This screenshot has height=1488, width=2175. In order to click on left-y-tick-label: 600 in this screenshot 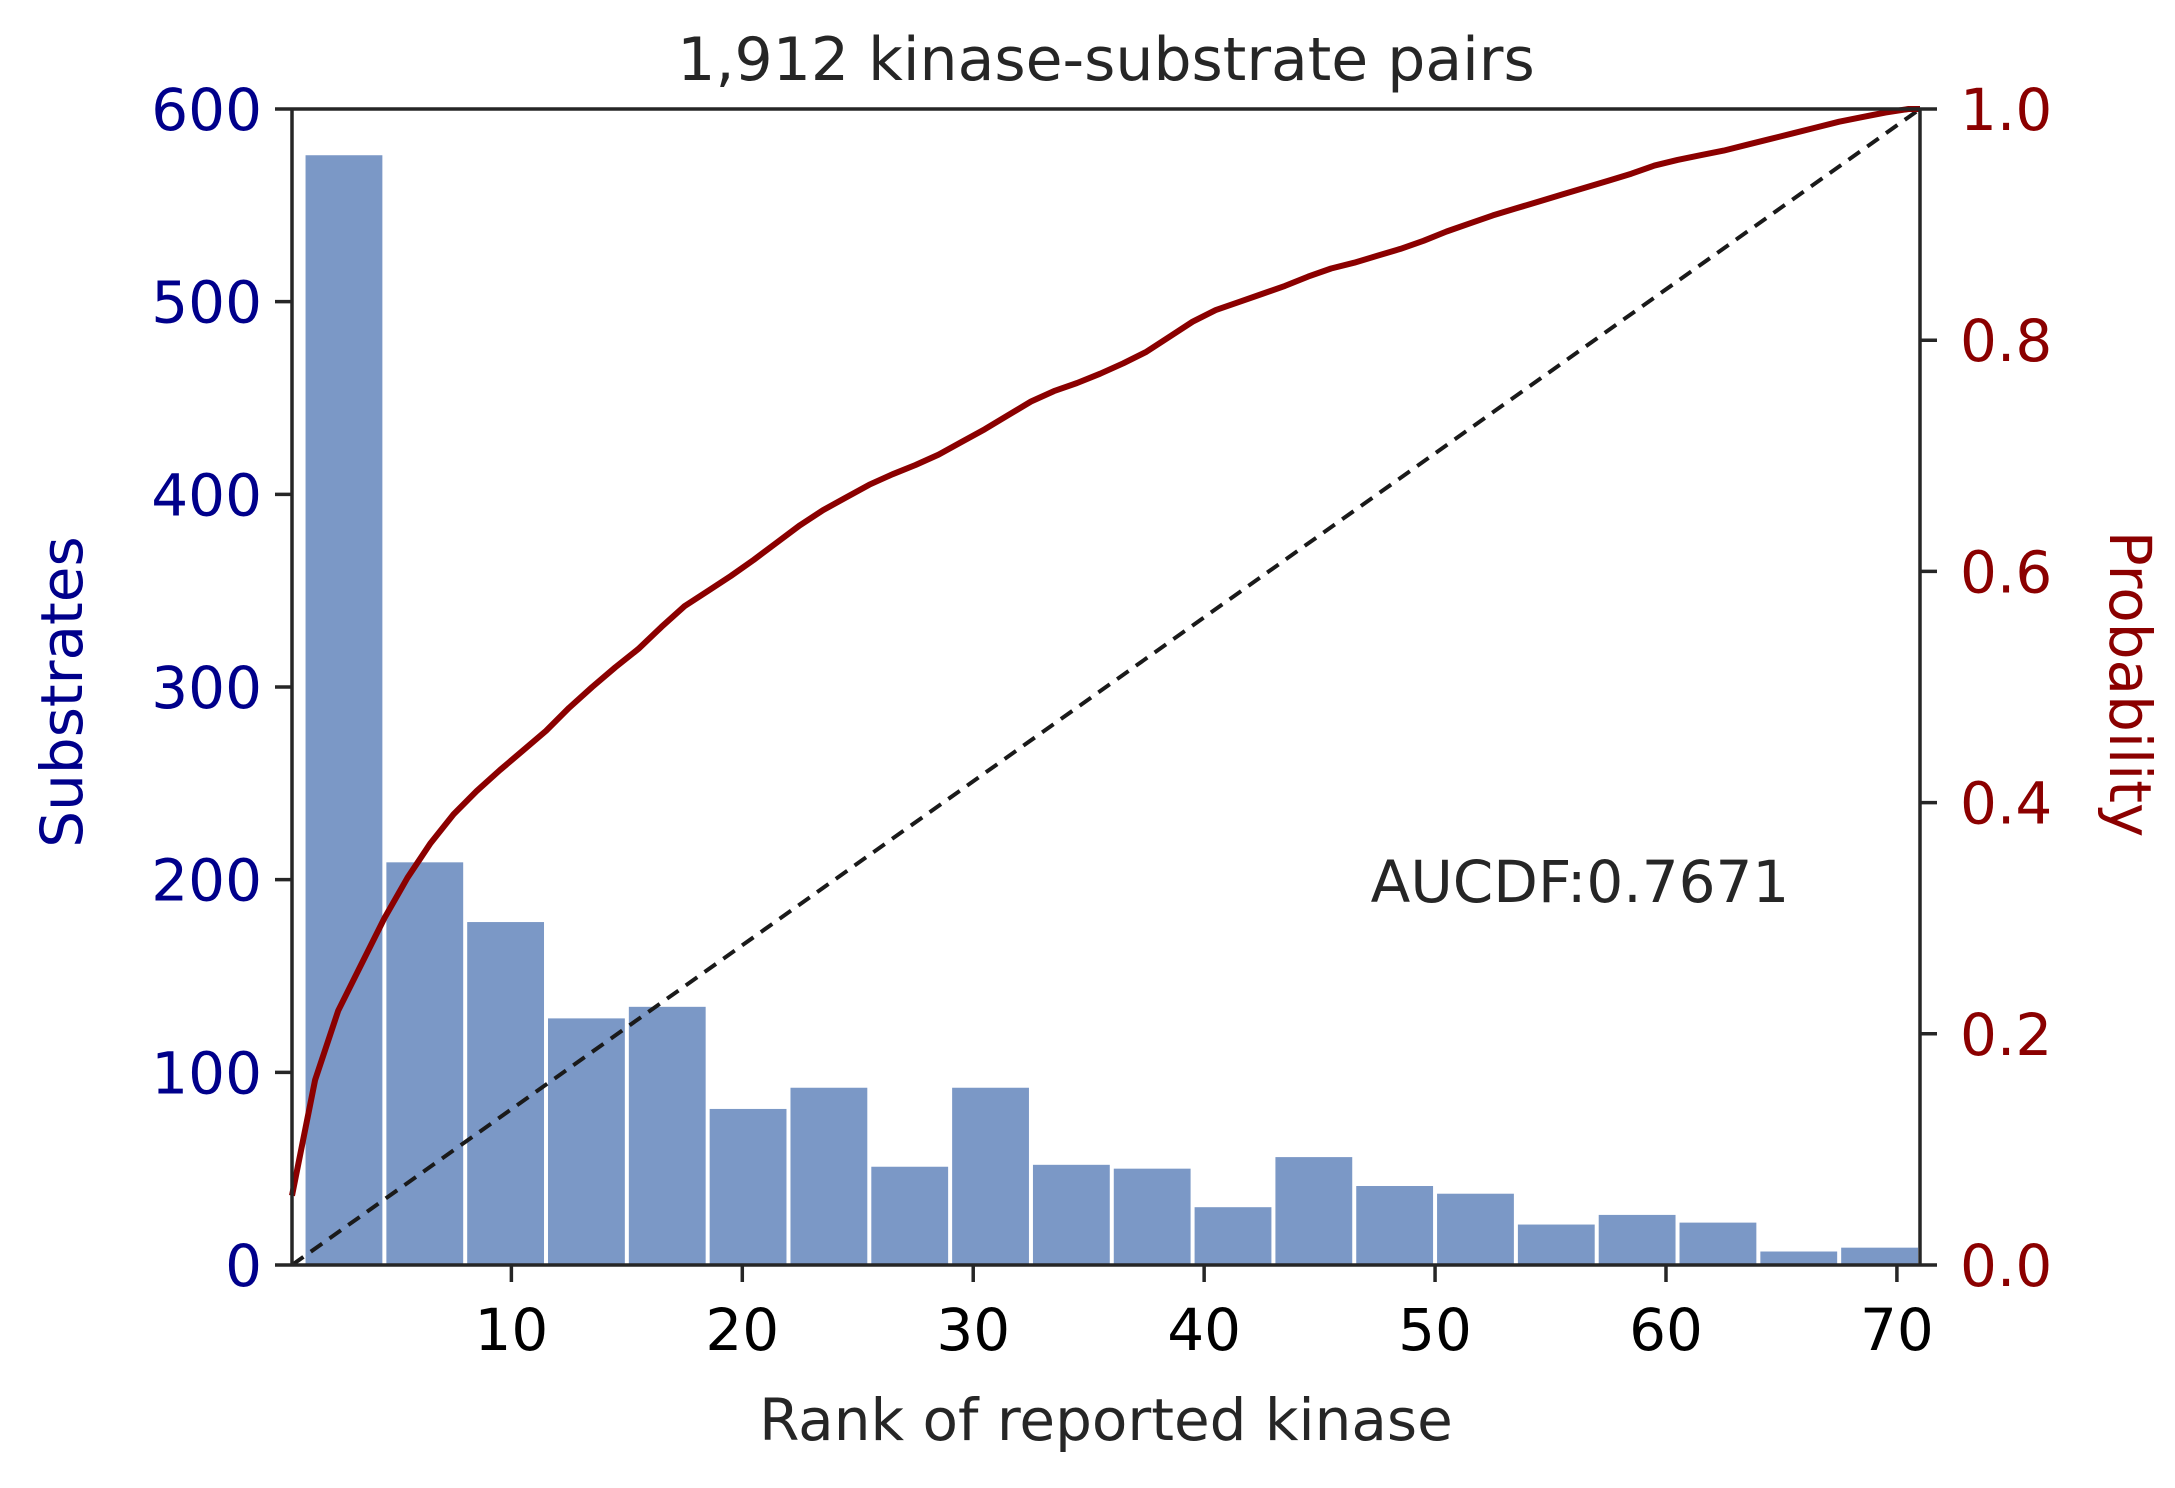, I will do `click(206, 110)`.